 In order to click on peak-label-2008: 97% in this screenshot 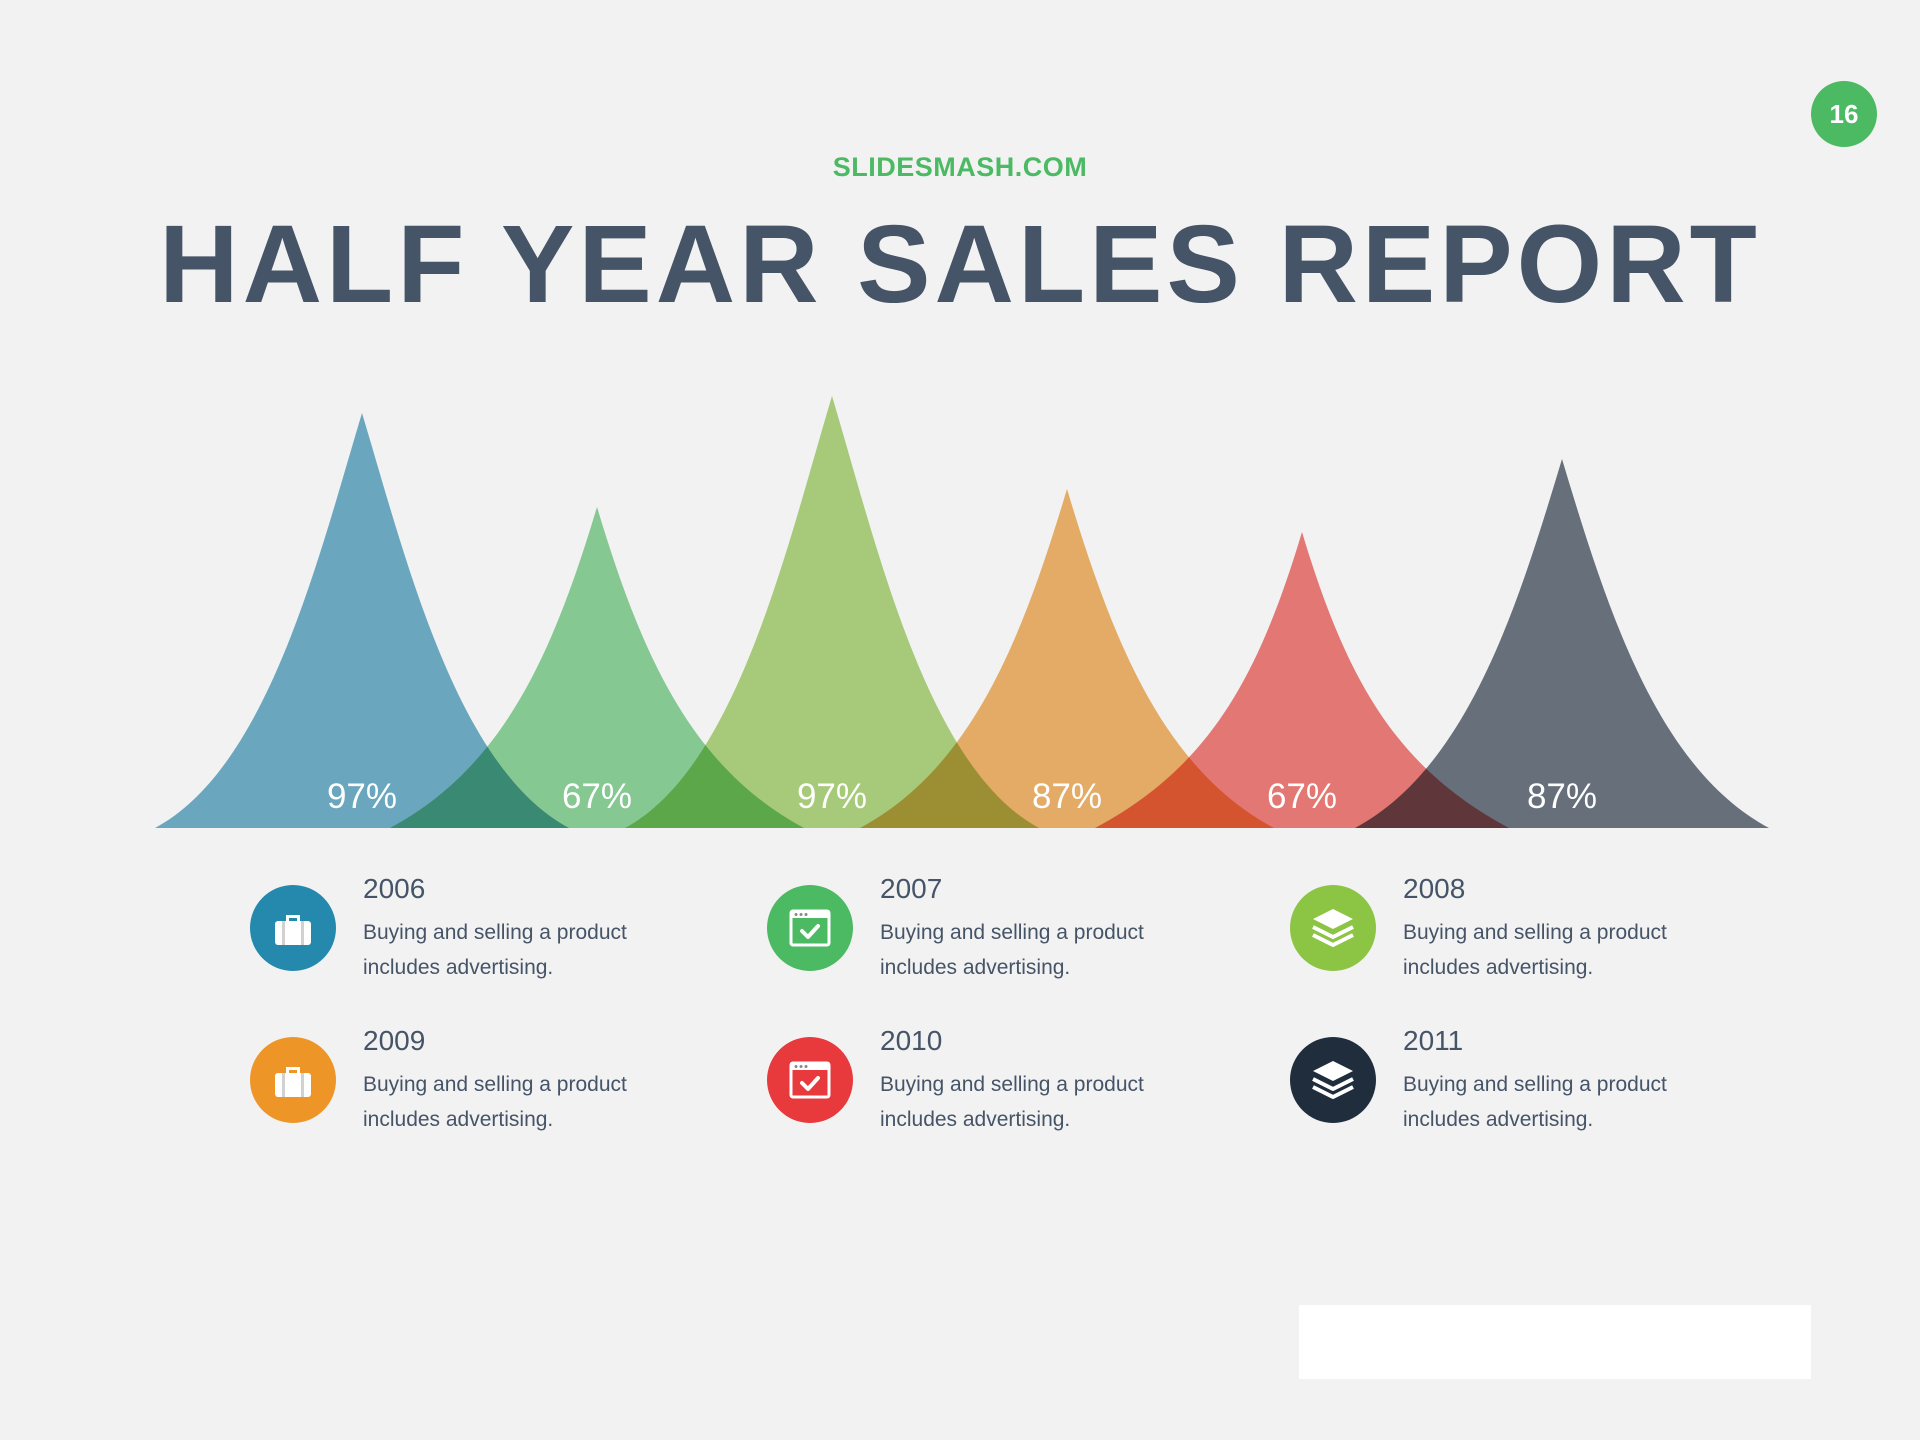, I will do `click(832, 796)`.